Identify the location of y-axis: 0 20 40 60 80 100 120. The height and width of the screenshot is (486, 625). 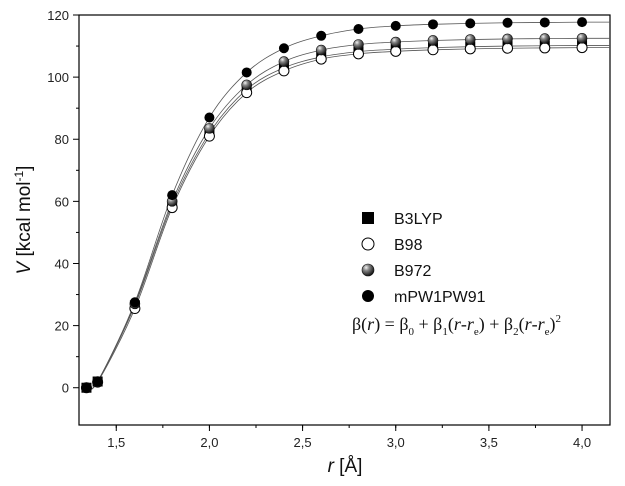
(63, 202).